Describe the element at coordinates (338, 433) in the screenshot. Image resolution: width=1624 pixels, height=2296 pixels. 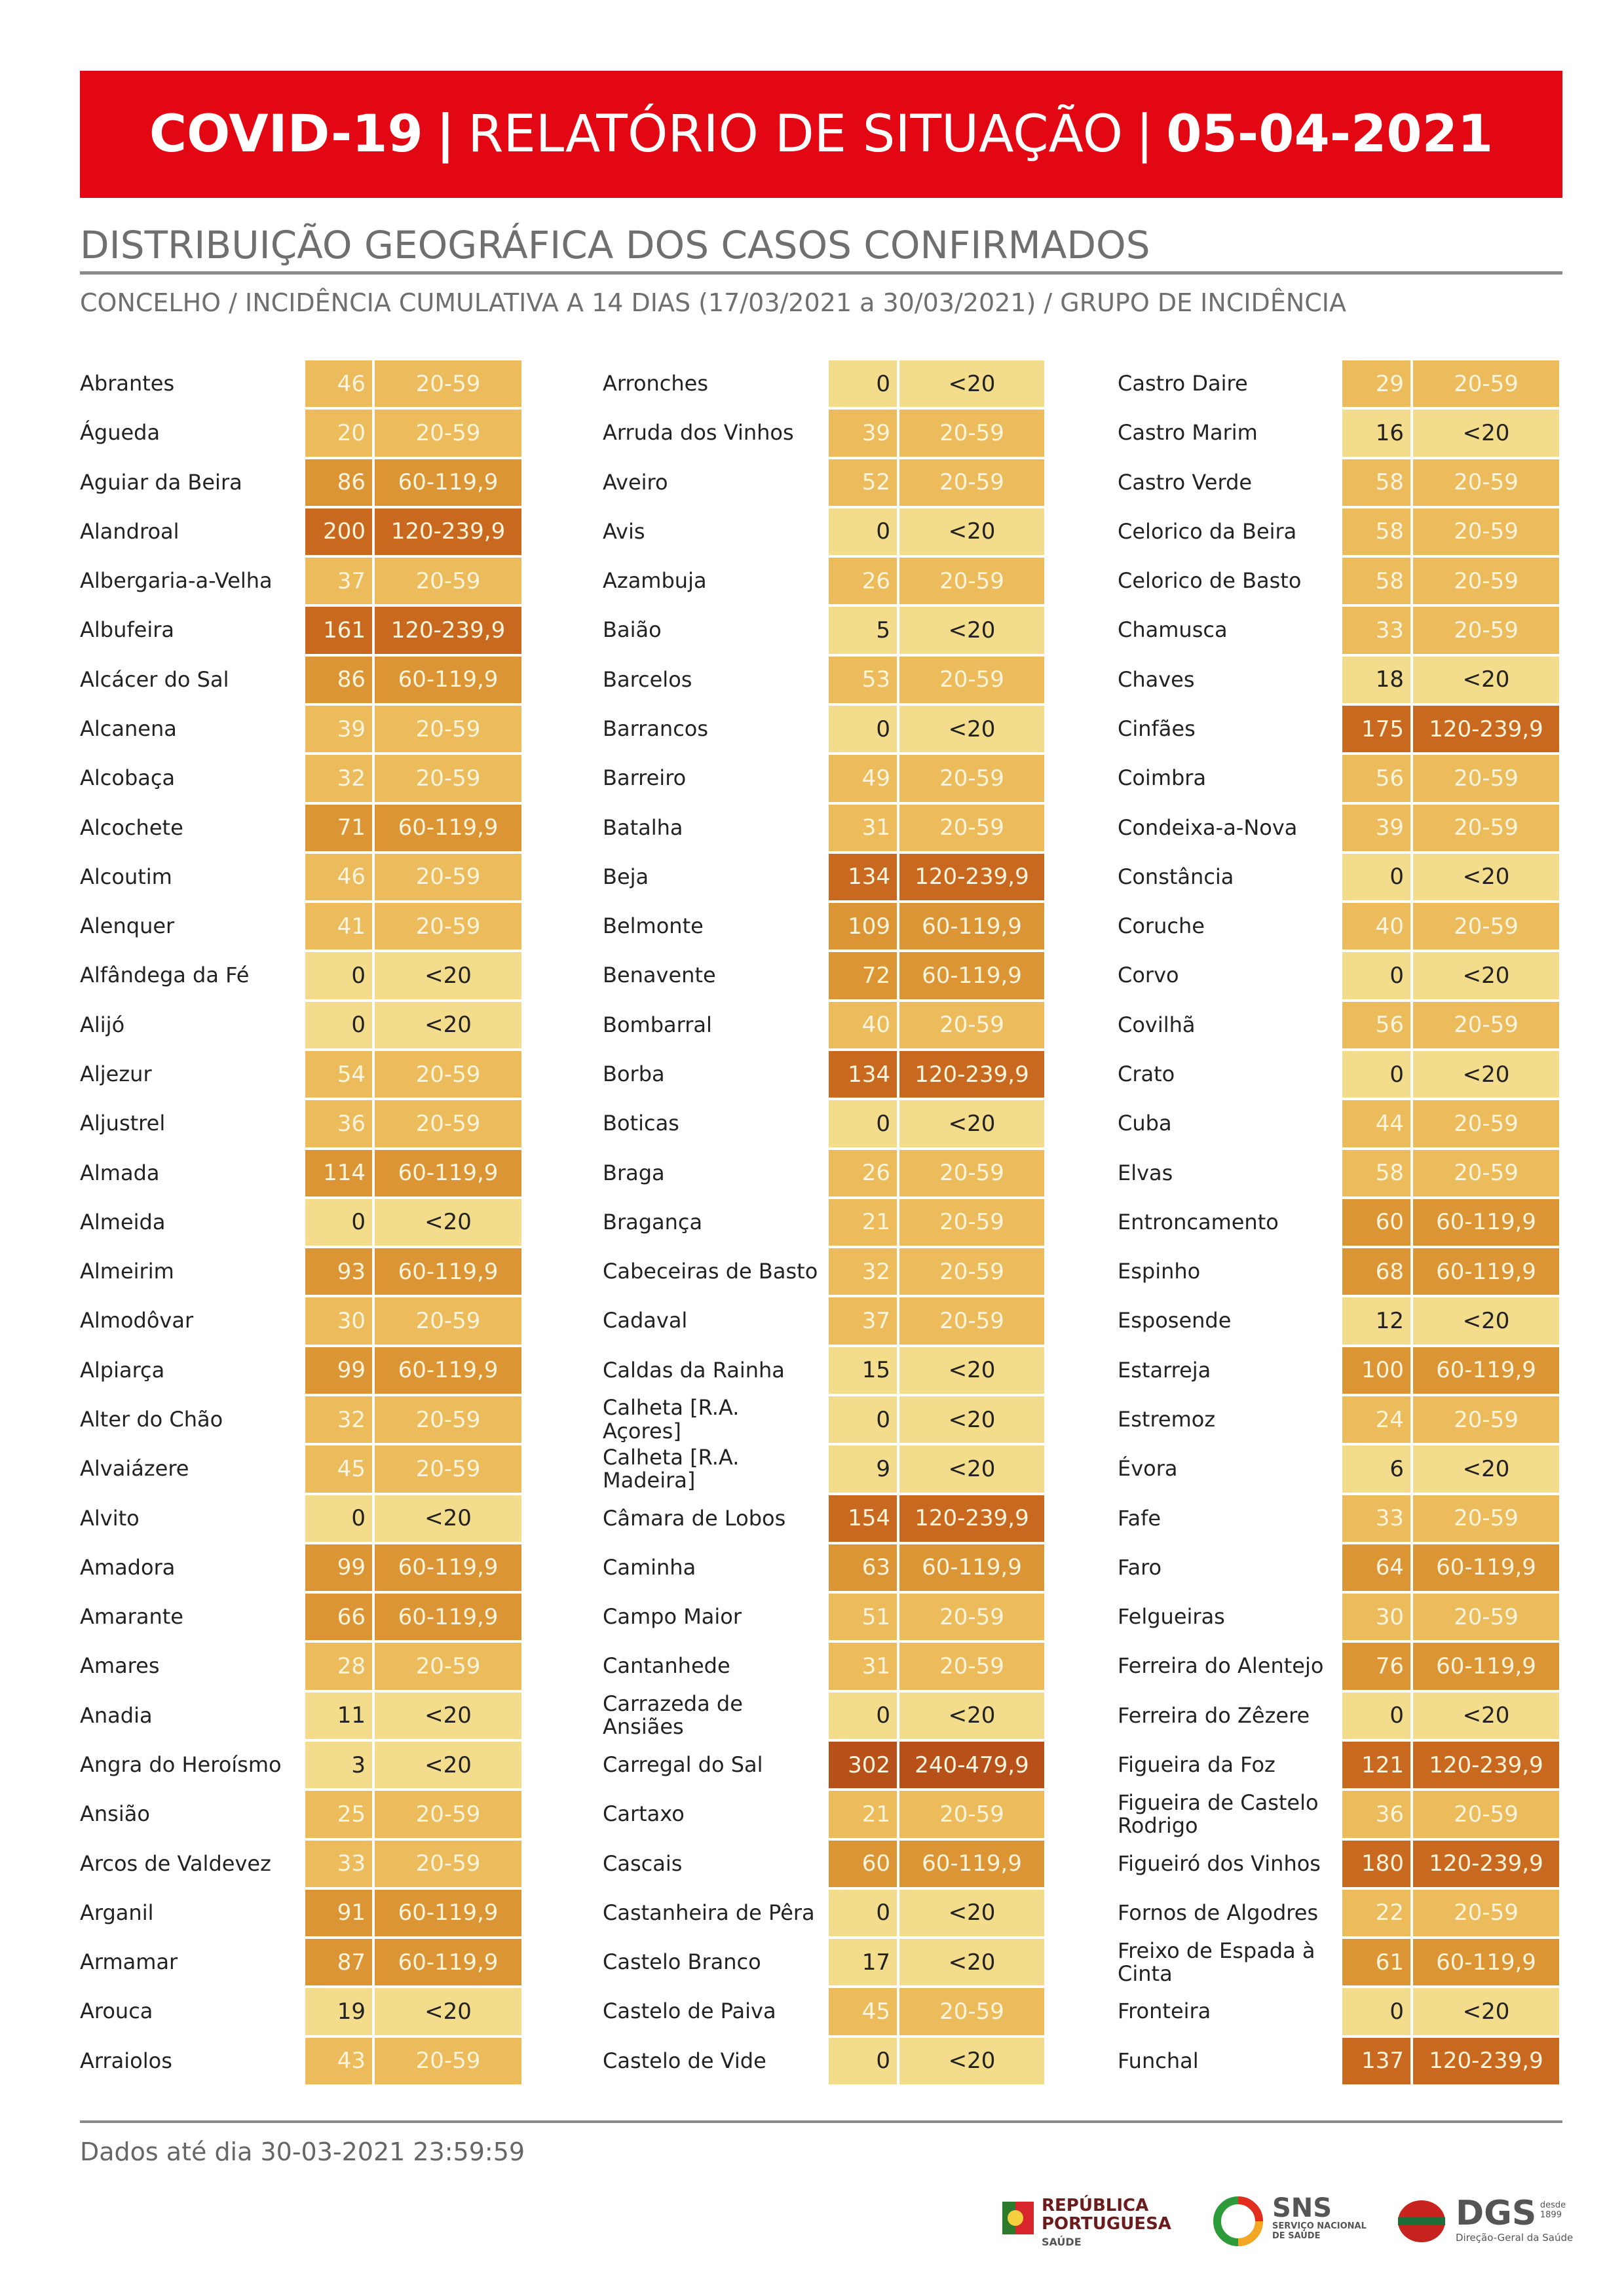
I see `incidence-value: 20` at that location.